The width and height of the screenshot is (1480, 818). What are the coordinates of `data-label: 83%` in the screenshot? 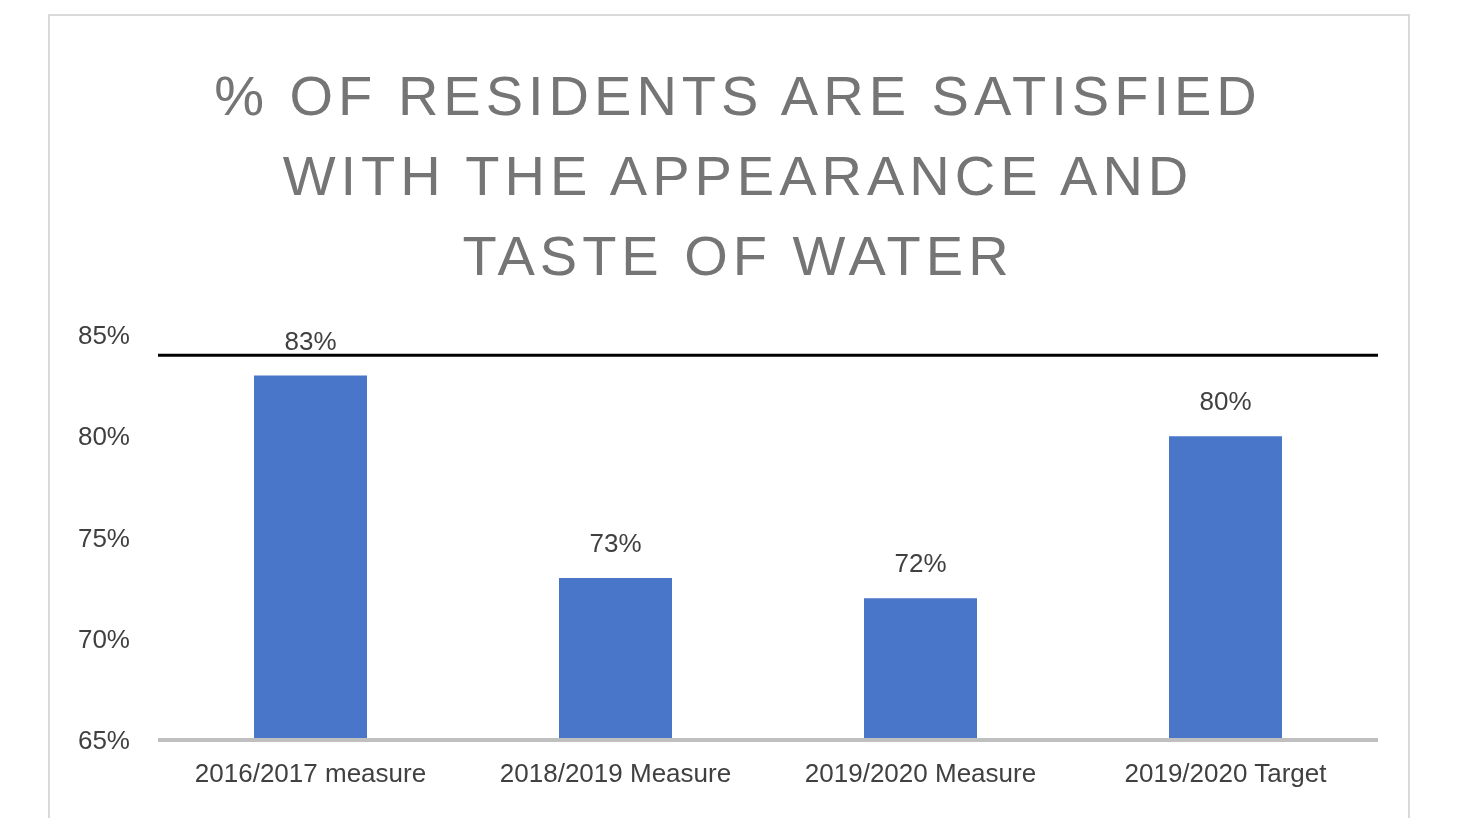 It's located at (310, 340).